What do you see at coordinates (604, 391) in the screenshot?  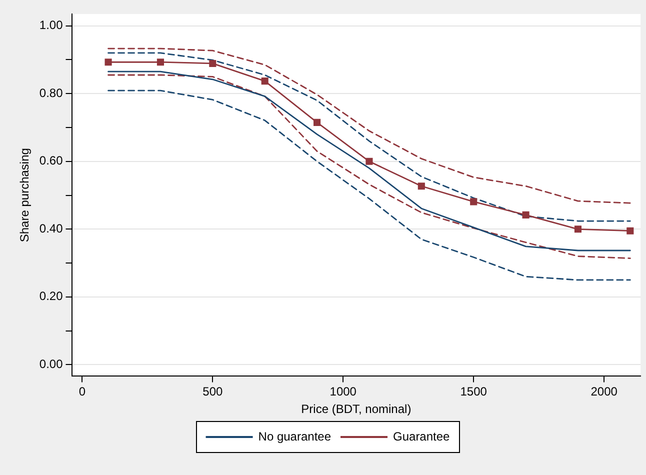 I see `x-tick-label: 2000` at bounding box center [604, 391].